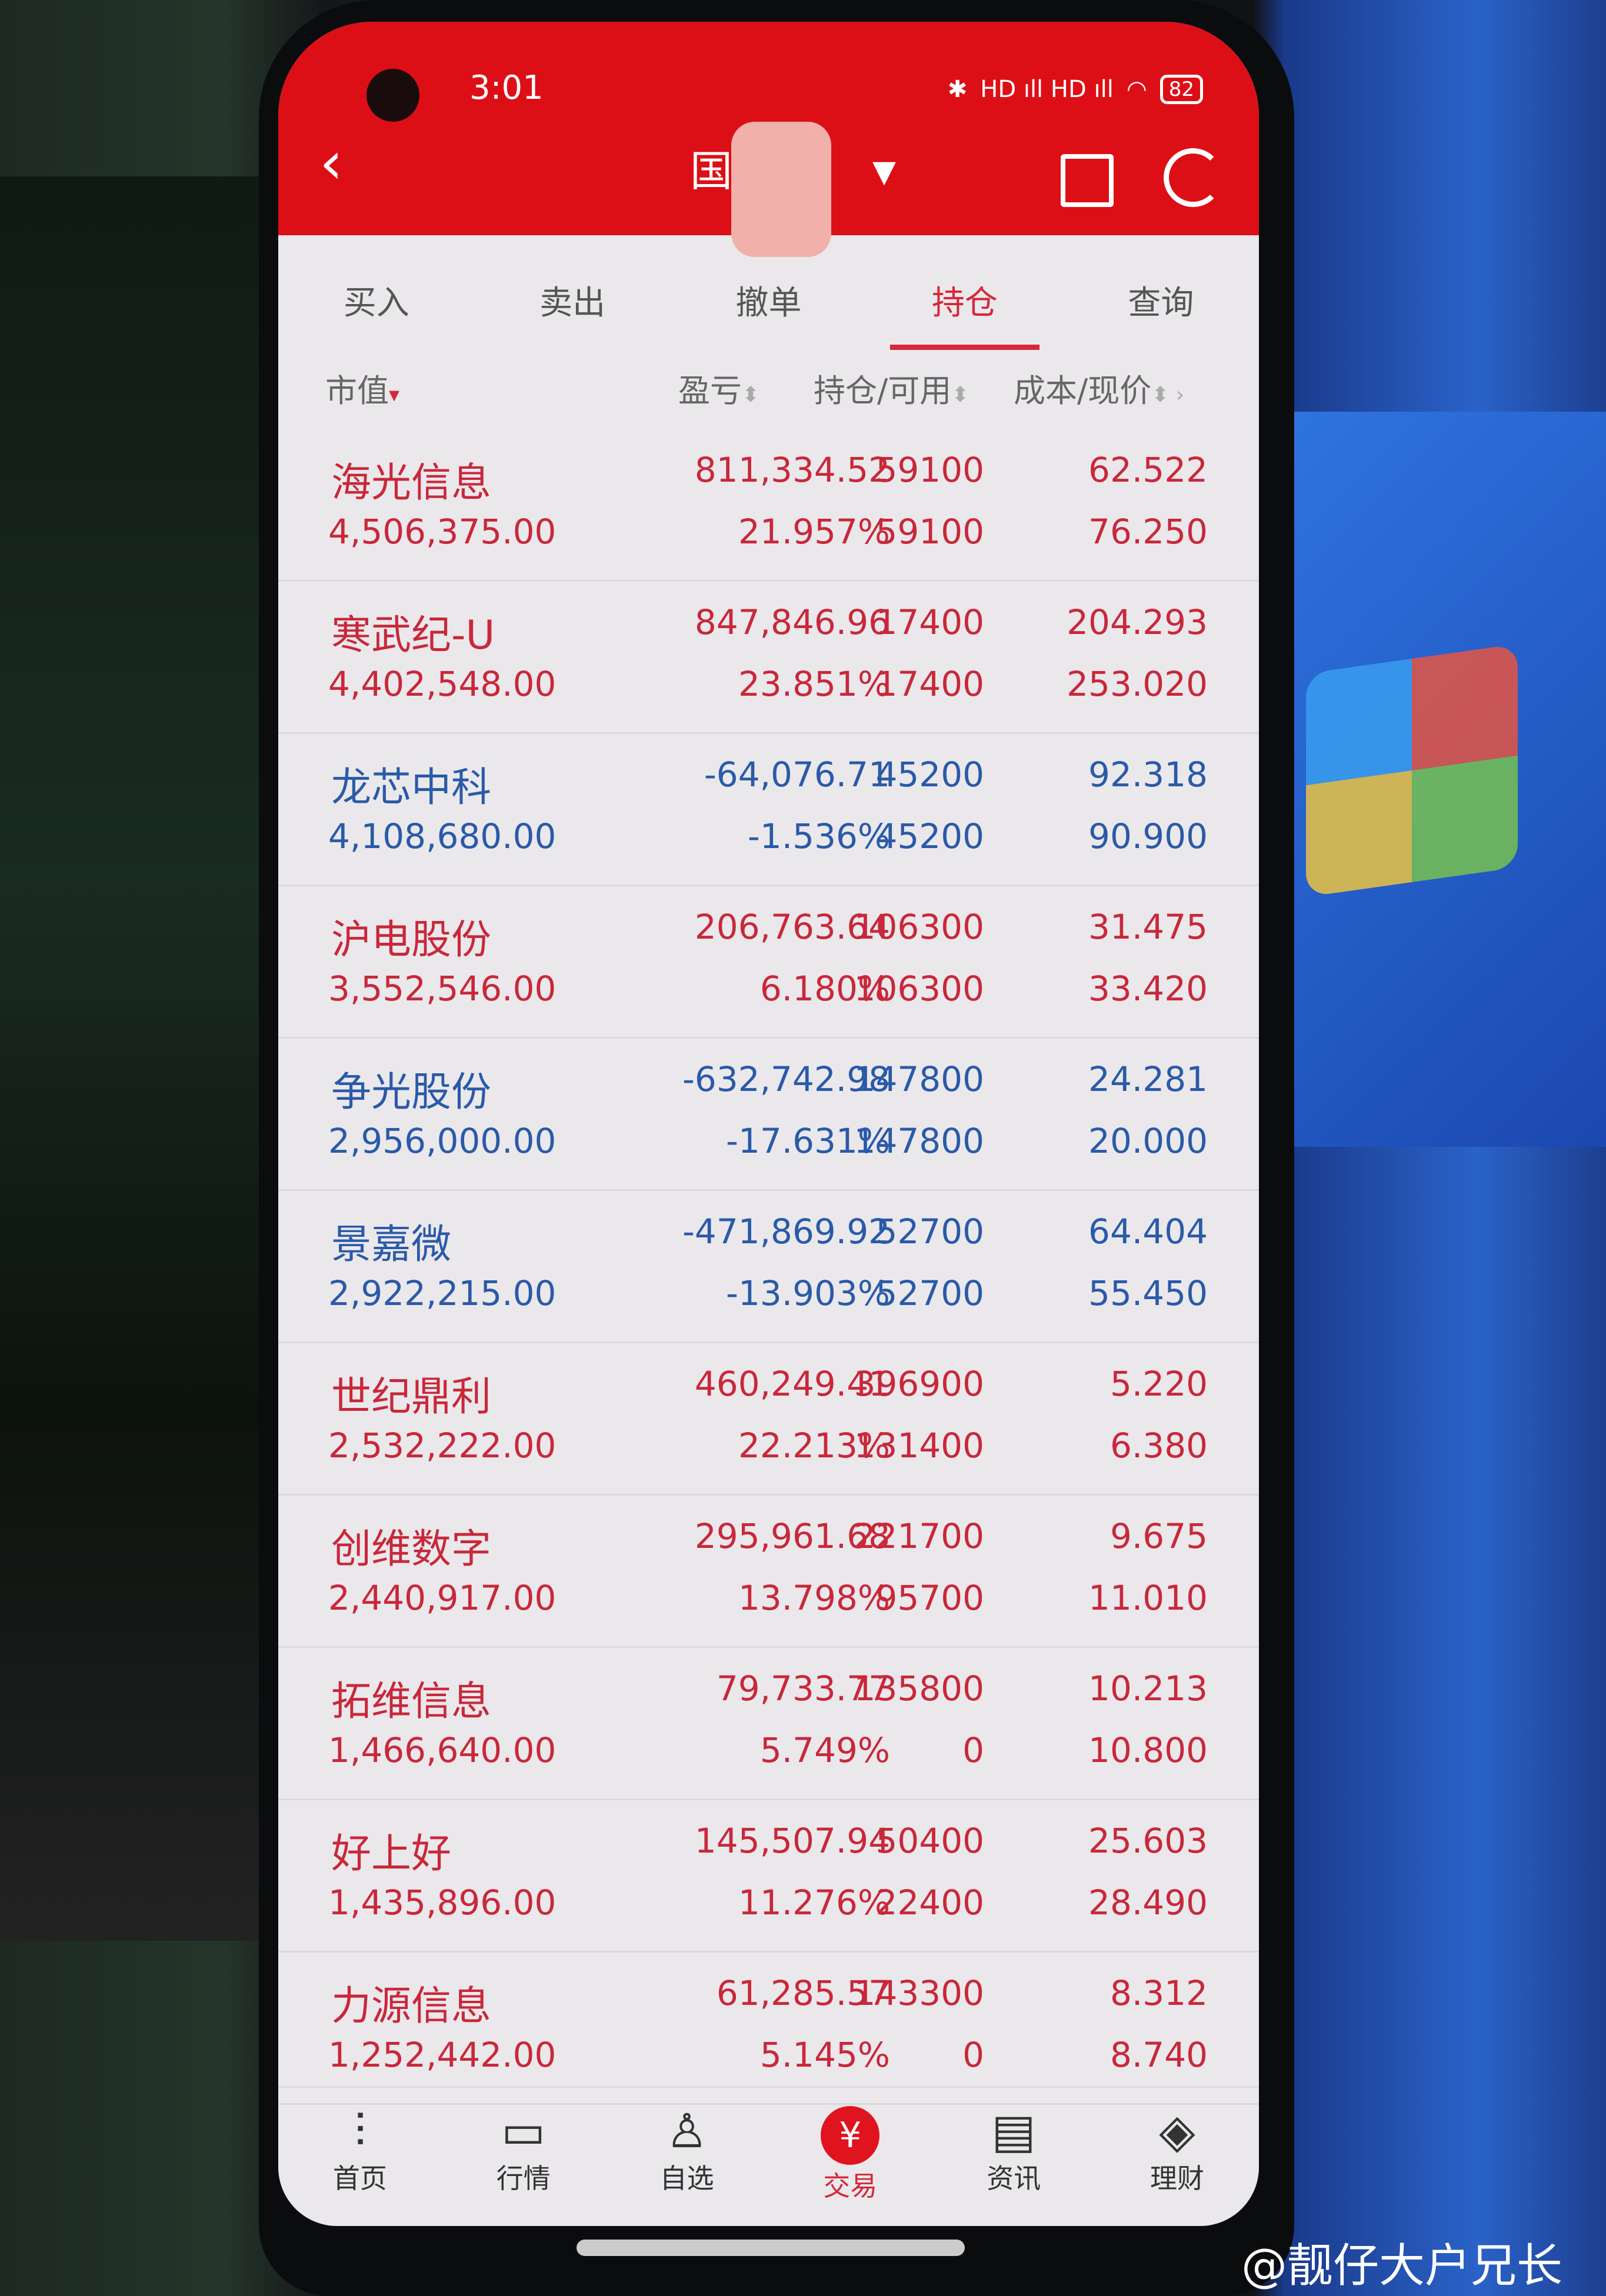  What do you see at coordinates (814, 1446) in the screenshot?
I see `pnl-percent: 22.213%` at bounding box center [814, 1446].